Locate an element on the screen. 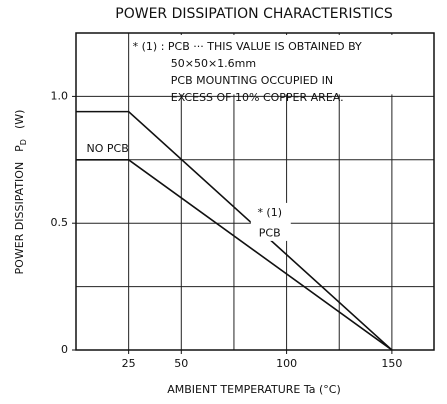 This screenshot has height=404, width=447. x-tick-label: 50 is located at coordinates (181, 363).